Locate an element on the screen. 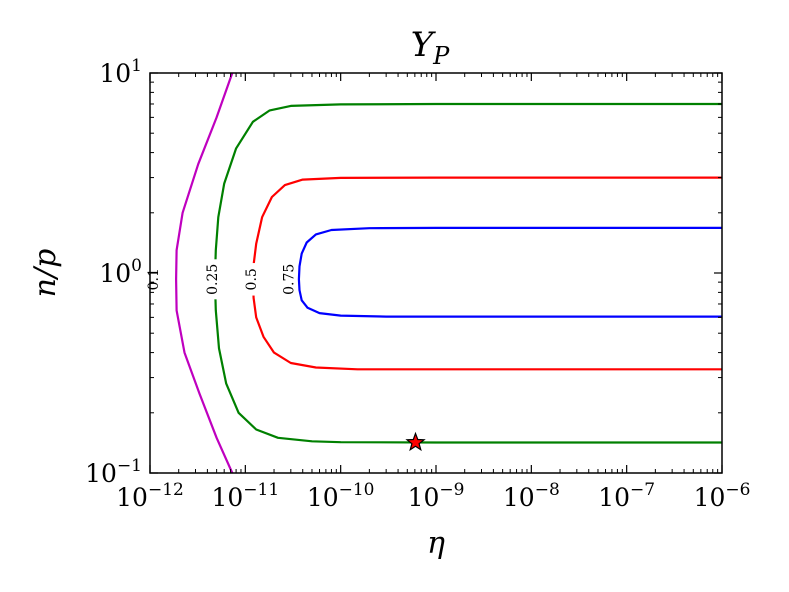 The image size is (789, 592). x-tick-labels: 10⁻¹² 10⁻¹¹ 10⁻¹⁰ 10⁻⁹ 10⁻⁸ 10⁻⁷ 10⁻⁶ is located at coordinates (433, 496).